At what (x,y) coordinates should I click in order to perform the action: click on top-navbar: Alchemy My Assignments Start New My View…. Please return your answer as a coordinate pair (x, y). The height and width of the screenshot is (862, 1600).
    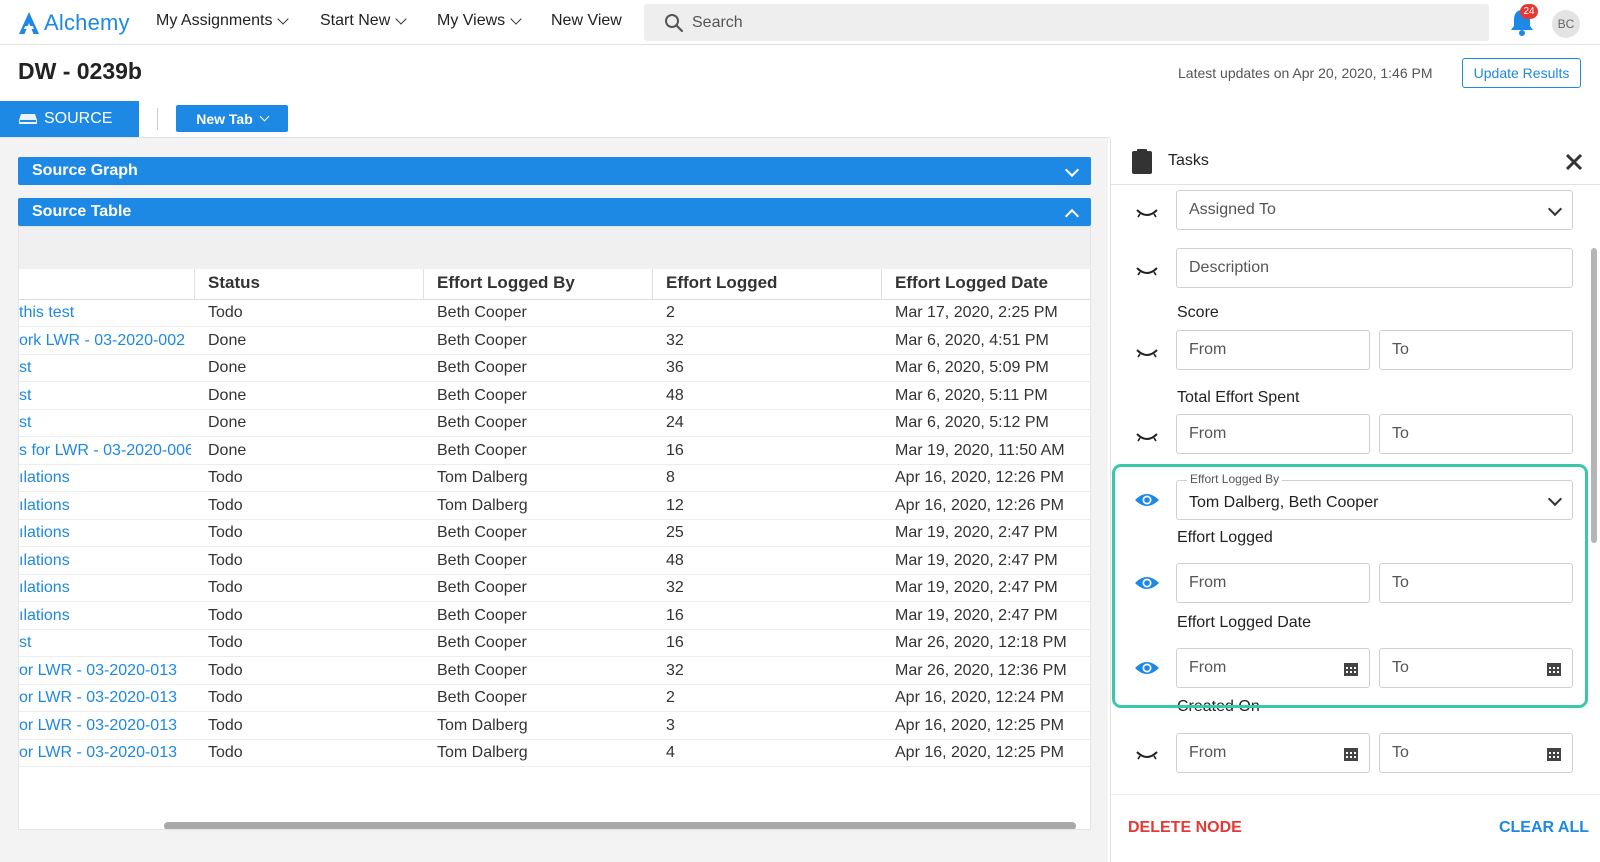
    Looking at the image, I should click on (800, 22).